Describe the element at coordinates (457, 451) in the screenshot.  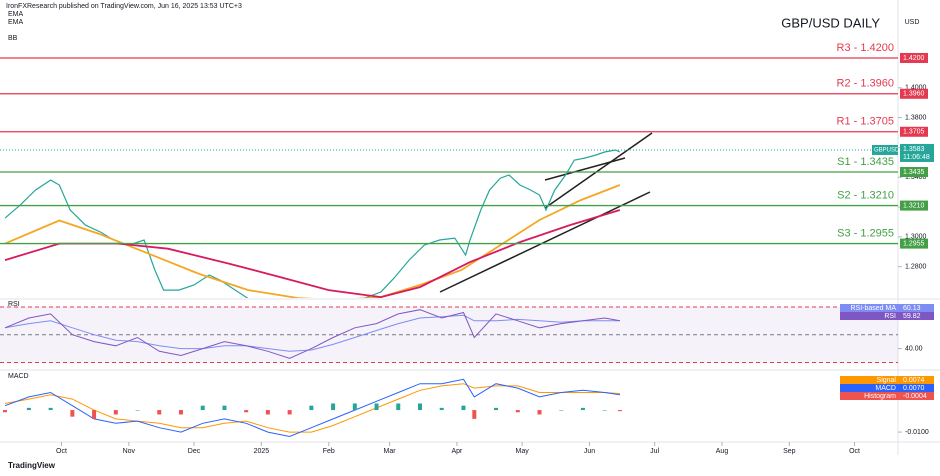
I see `x-tick-label: Apr` at that location.